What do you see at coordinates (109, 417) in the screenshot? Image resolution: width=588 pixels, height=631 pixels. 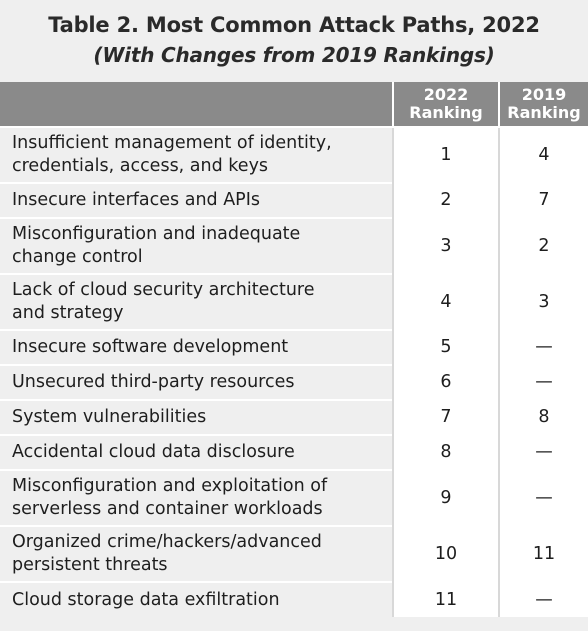 I see `attack-path-line: System vulnerabilities` at bounding box center [109, 417].